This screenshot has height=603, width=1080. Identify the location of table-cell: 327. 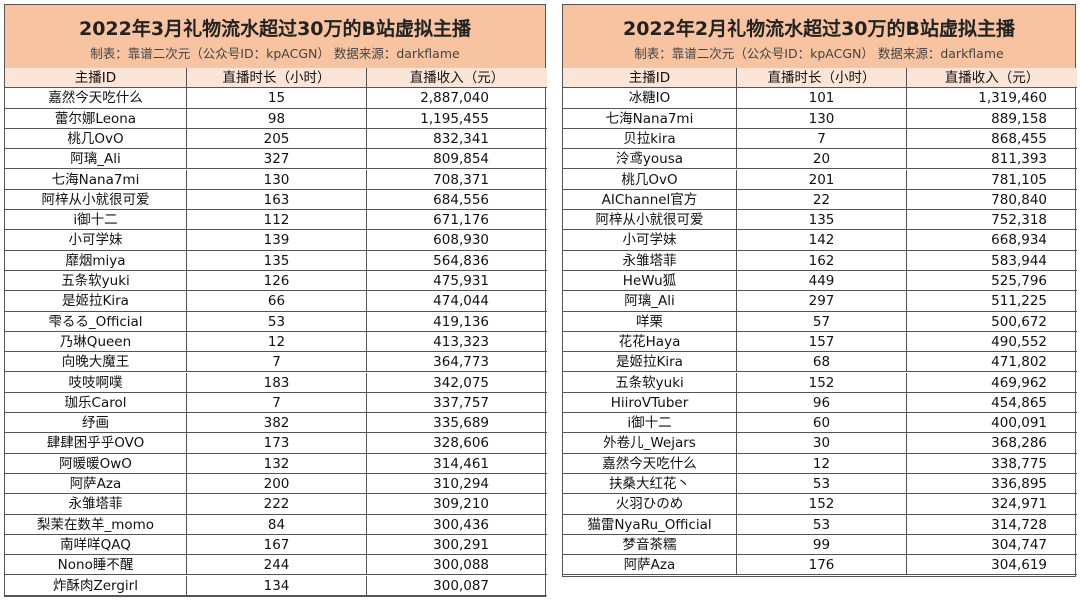
(277, 159).